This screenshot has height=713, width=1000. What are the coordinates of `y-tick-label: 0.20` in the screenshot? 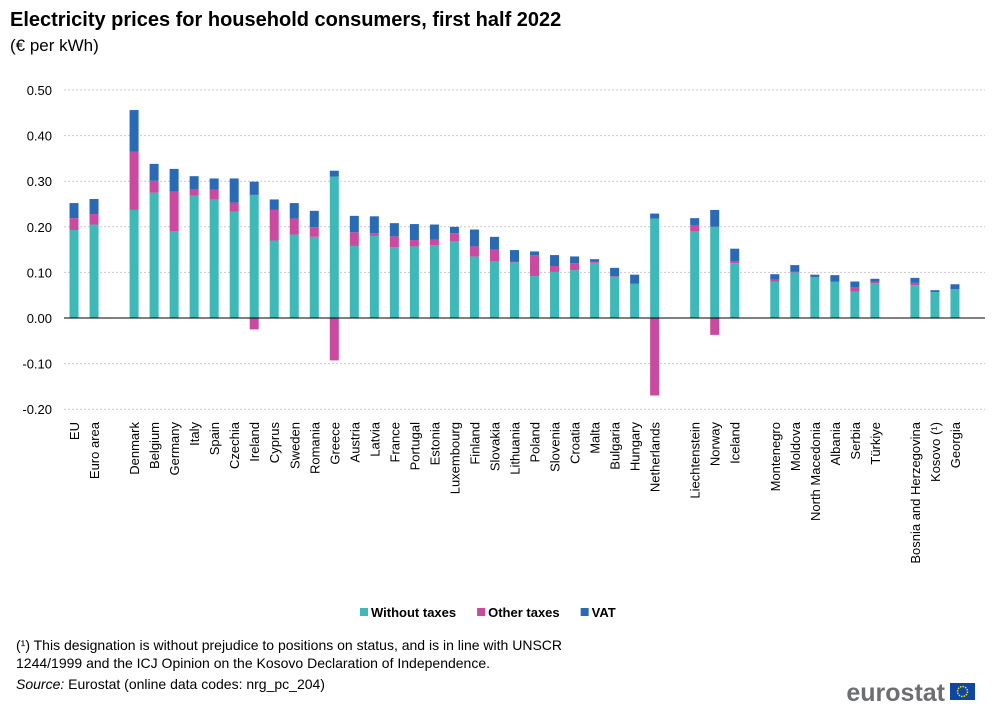 It's located at (39, 227).